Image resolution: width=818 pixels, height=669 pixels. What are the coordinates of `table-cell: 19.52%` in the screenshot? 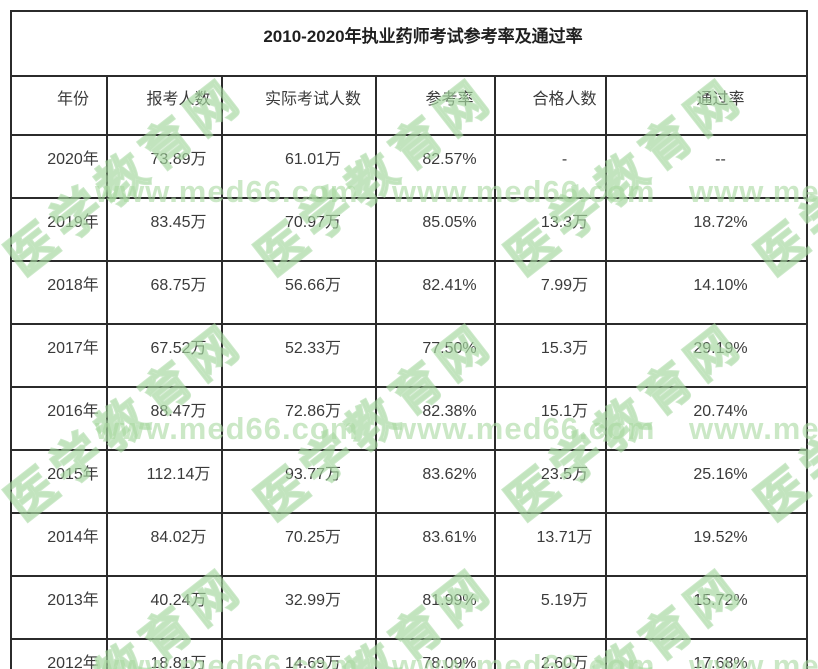 It's located at (706, 544).